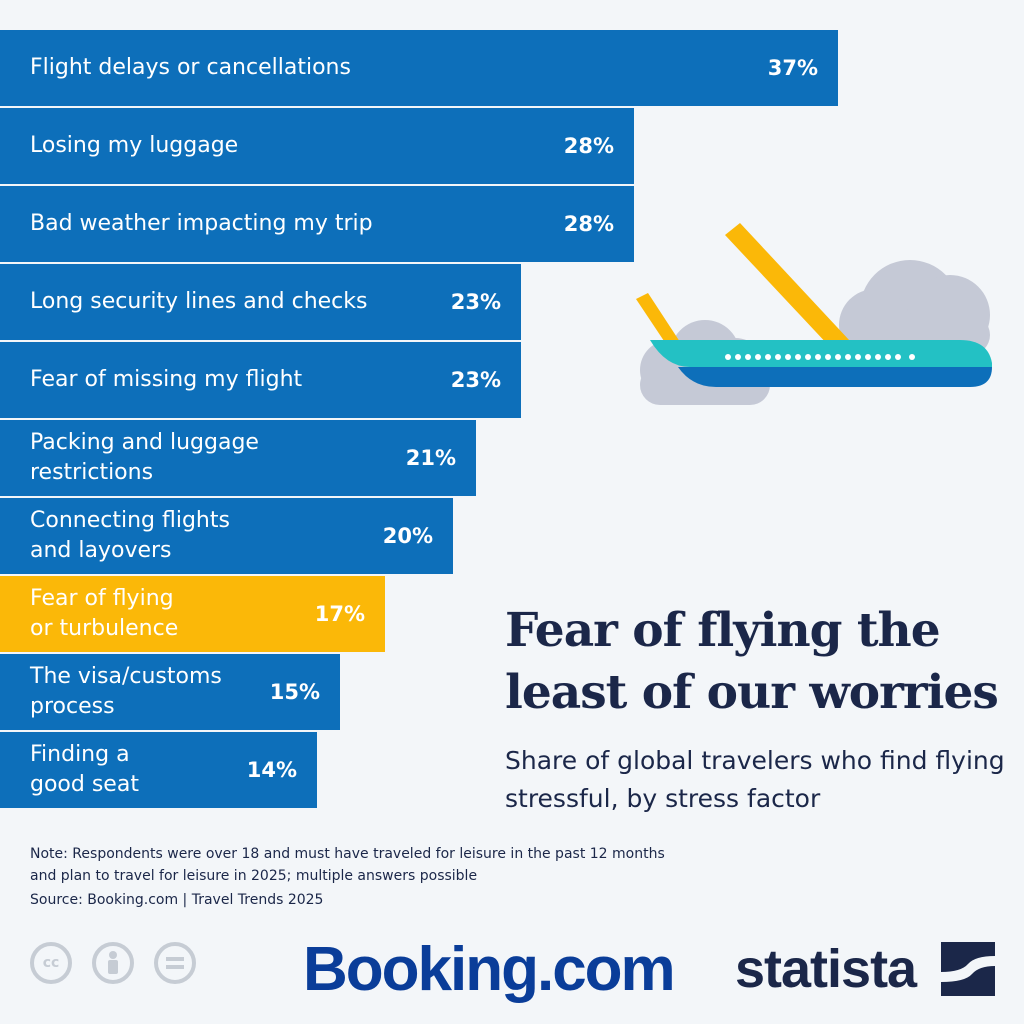  What do you see at coordinates (51, 963) in the screenshot?
I see `cc-icon: cc` at bounding box center [51, 963].